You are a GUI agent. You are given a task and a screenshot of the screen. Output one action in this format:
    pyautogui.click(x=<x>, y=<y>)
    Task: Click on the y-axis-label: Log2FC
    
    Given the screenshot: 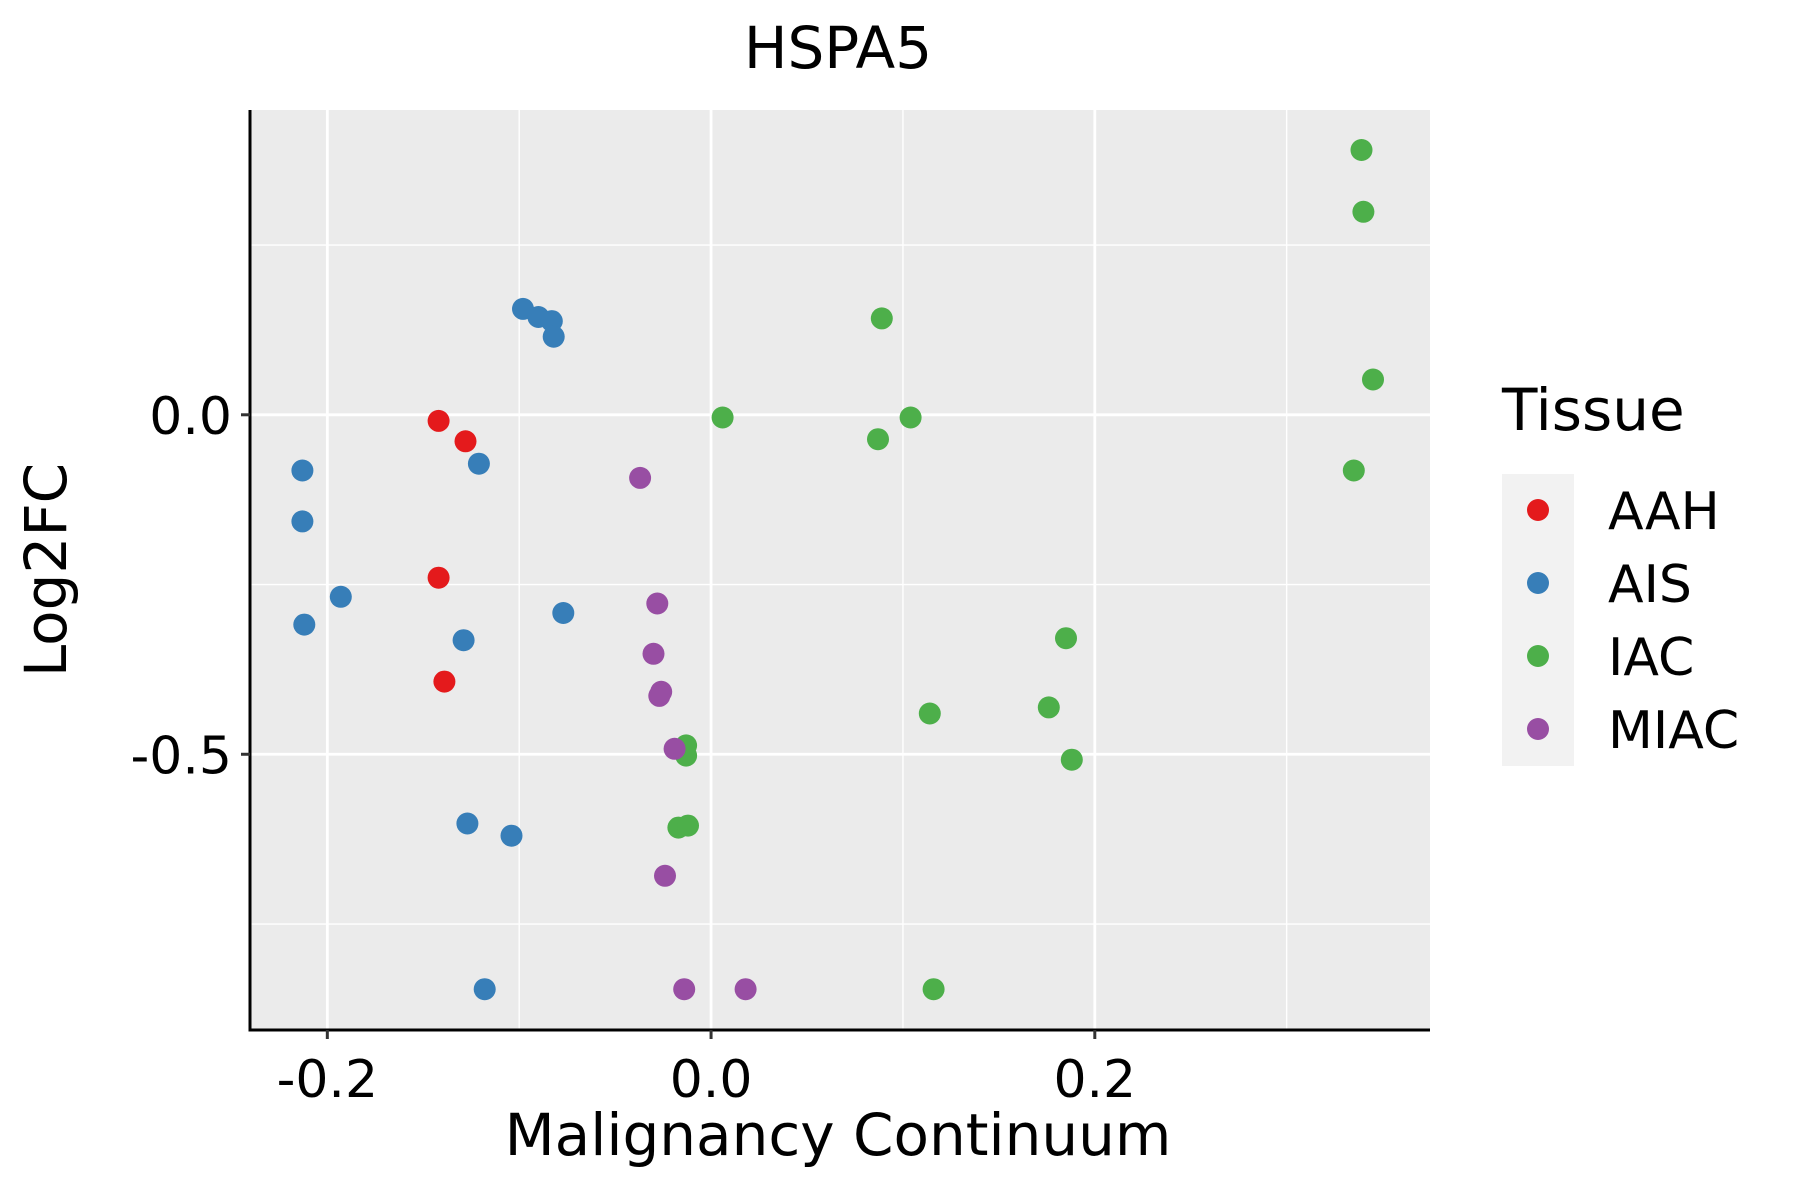 What is the action you would take?
    pyautogui.click(x=46, y=570)
    